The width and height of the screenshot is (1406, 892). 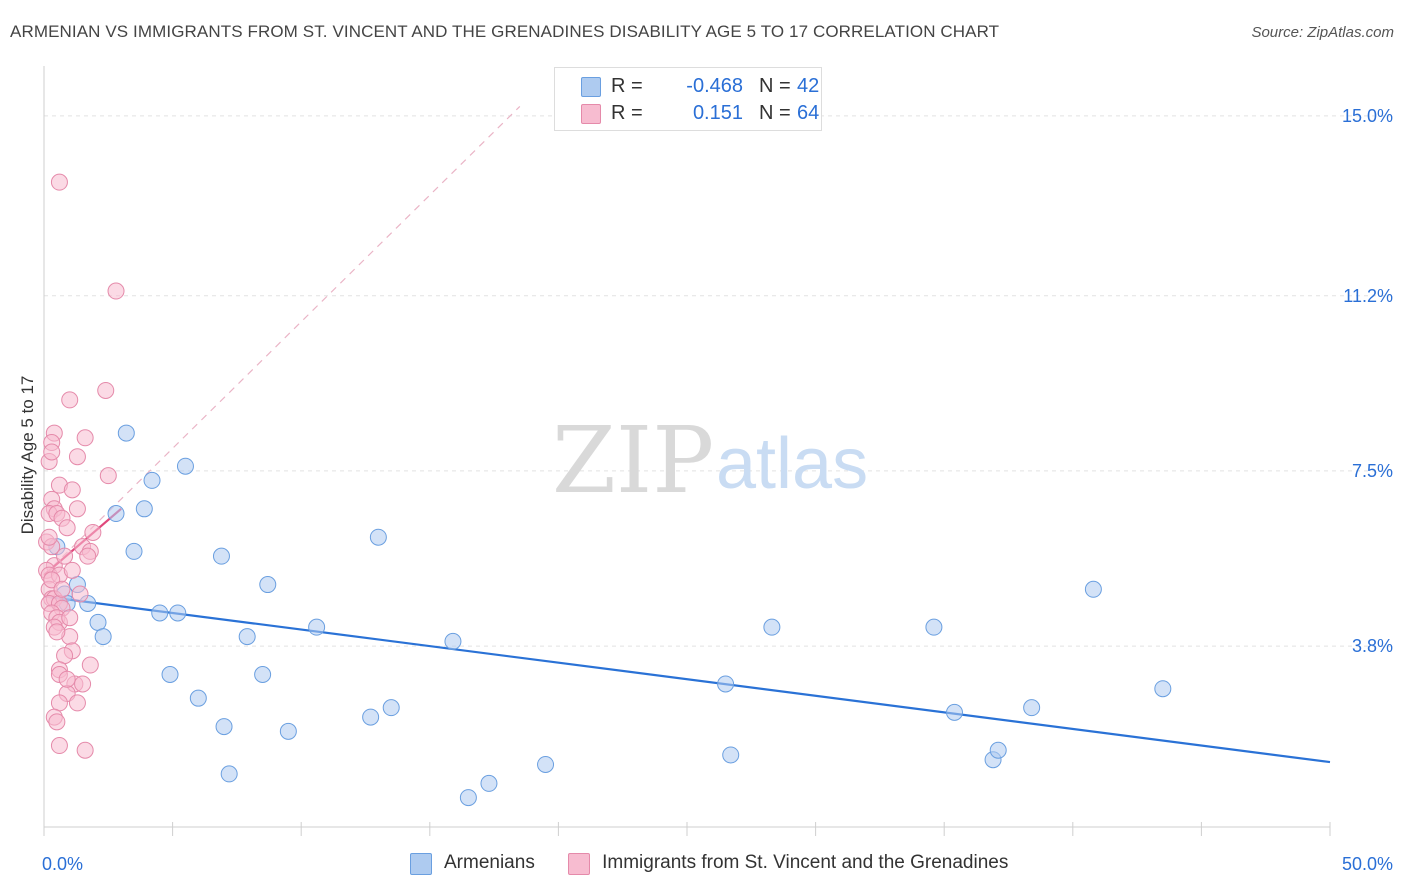 What do you see at coordinates (1372, 646) in the screenshot?
I see `y-tick-label: 3.8%` at bounding box center [1372, 646].